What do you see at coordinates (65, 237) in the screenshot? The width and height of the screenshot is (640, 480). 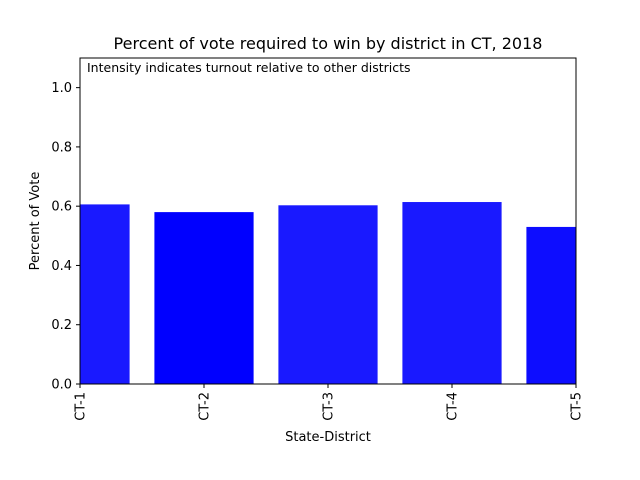 I see `y-axis: 0.0 0.2 0.4 0.6 0.8 1.0` at bounding box center [65, 237].